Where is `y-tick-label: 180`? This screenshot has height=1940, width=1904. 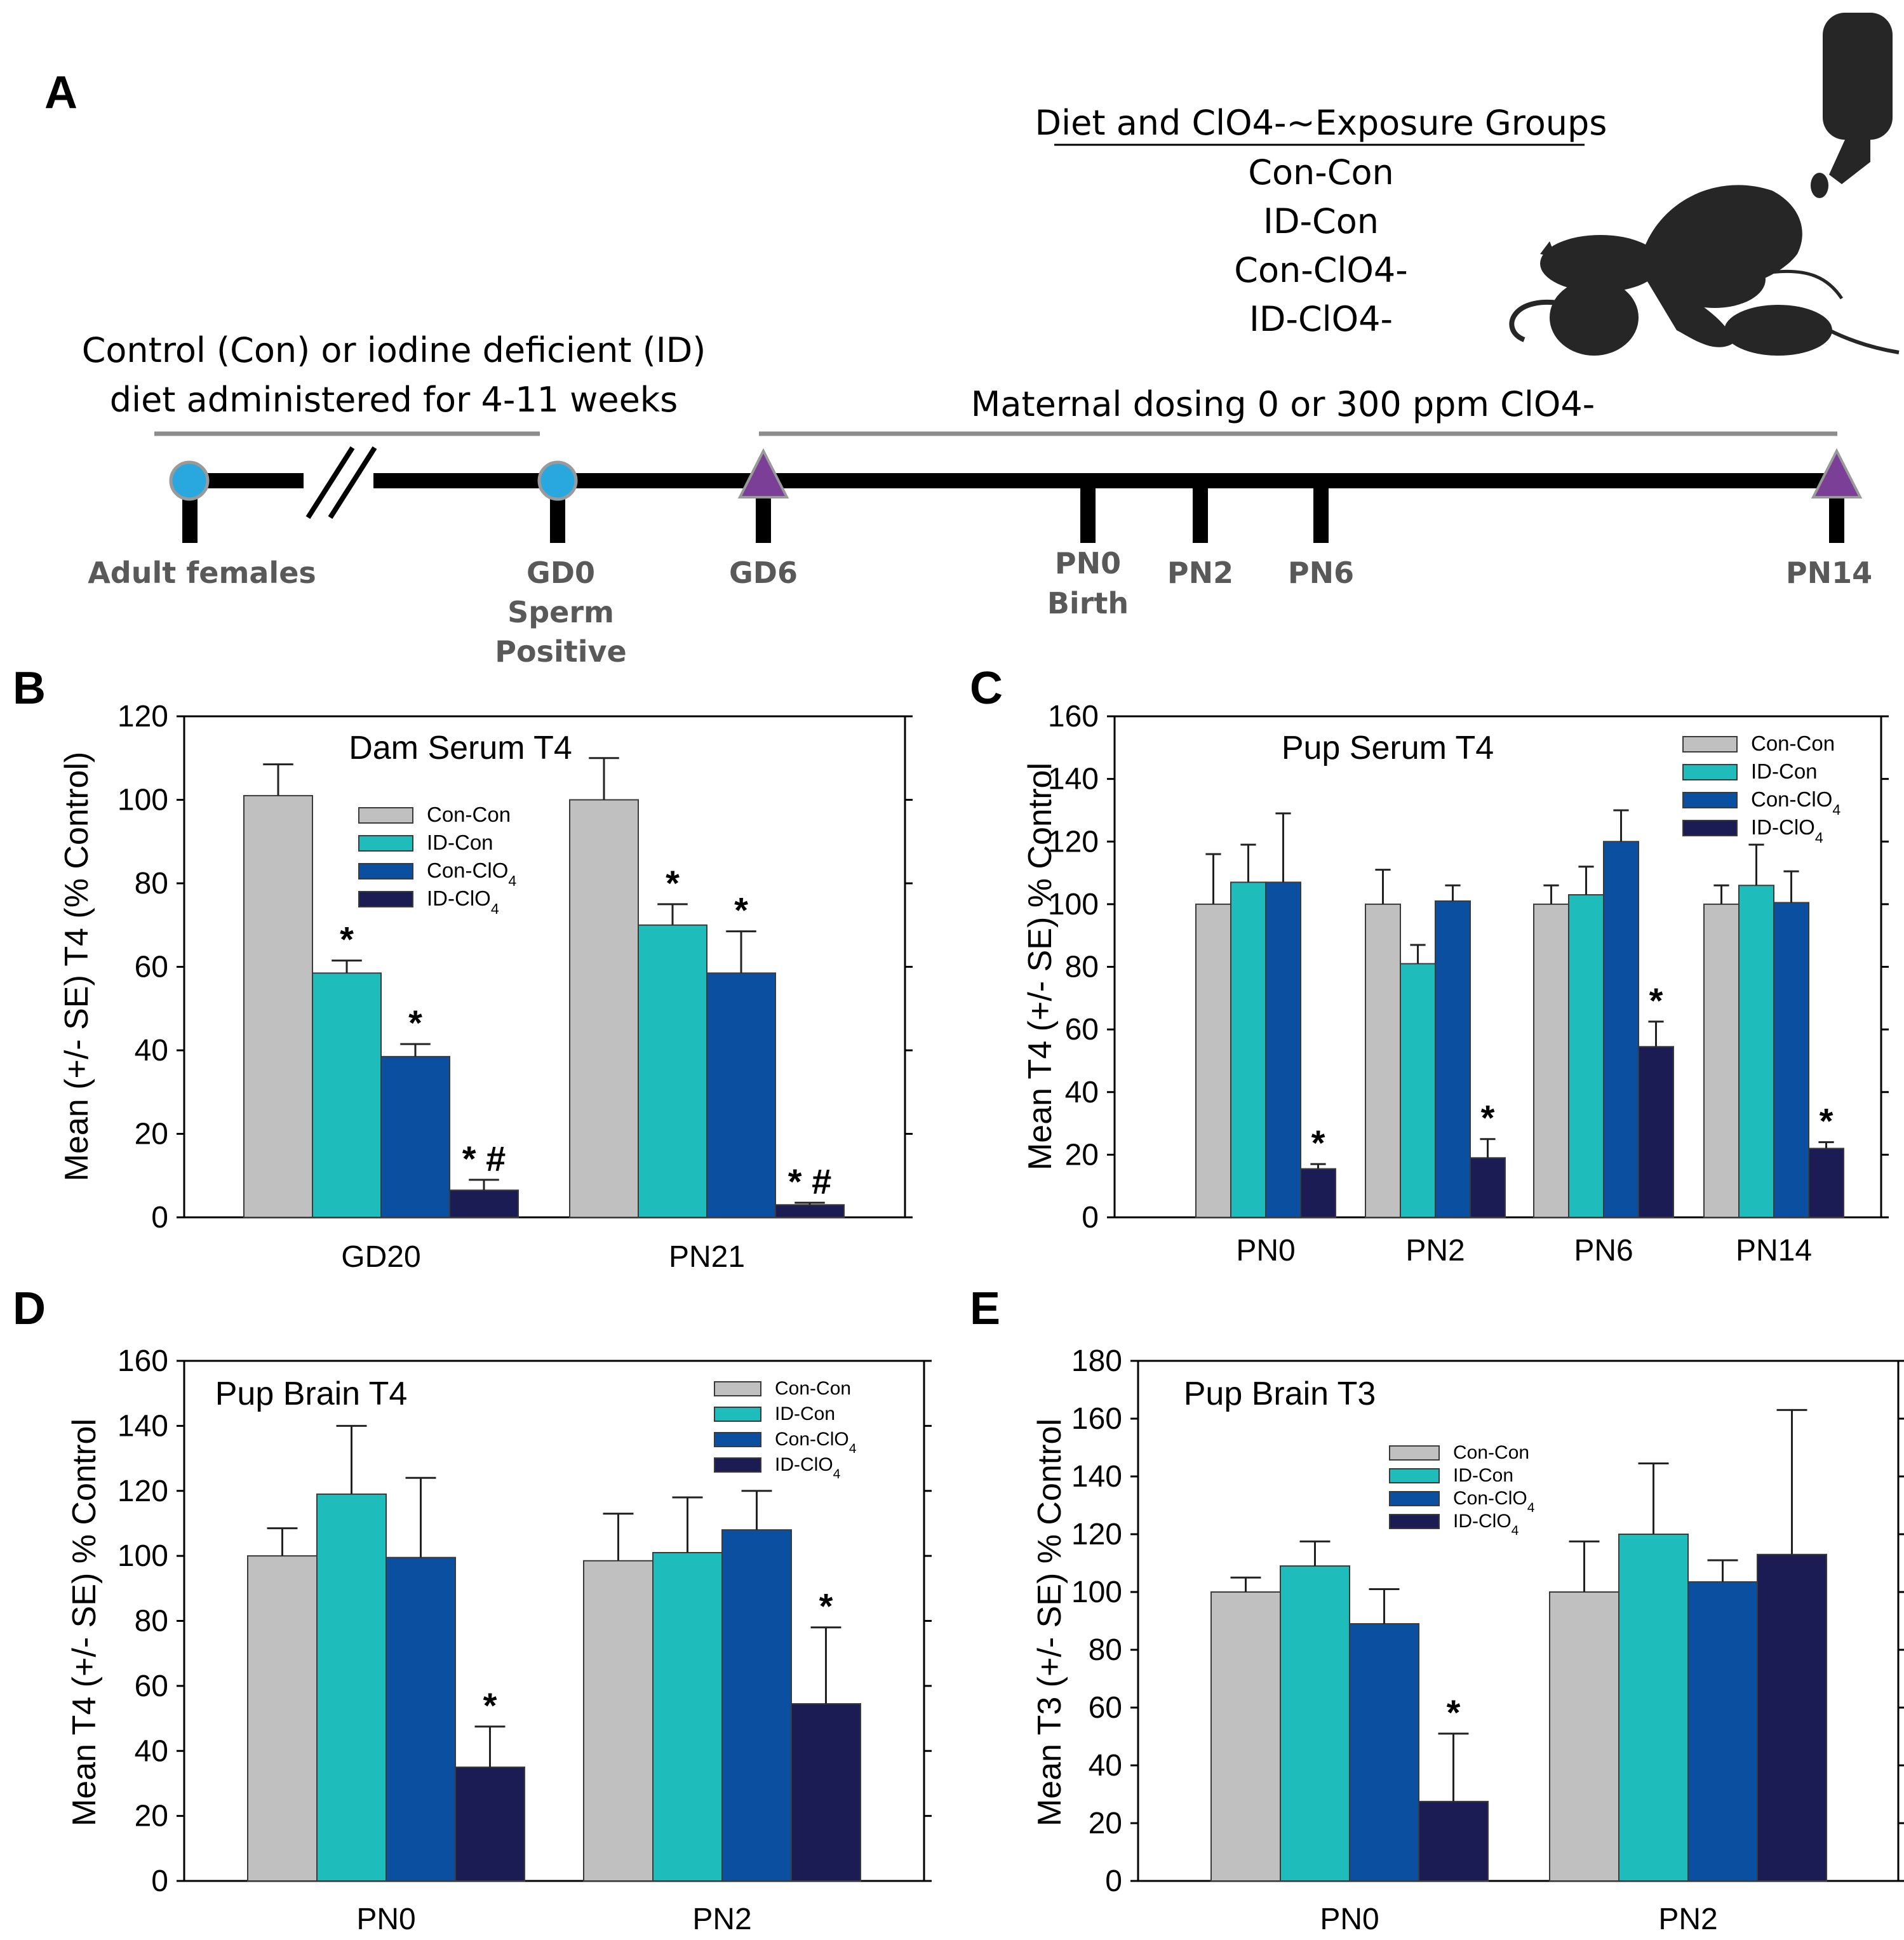
y-tick-label: 180 is located at coordinates (1096, 1361).